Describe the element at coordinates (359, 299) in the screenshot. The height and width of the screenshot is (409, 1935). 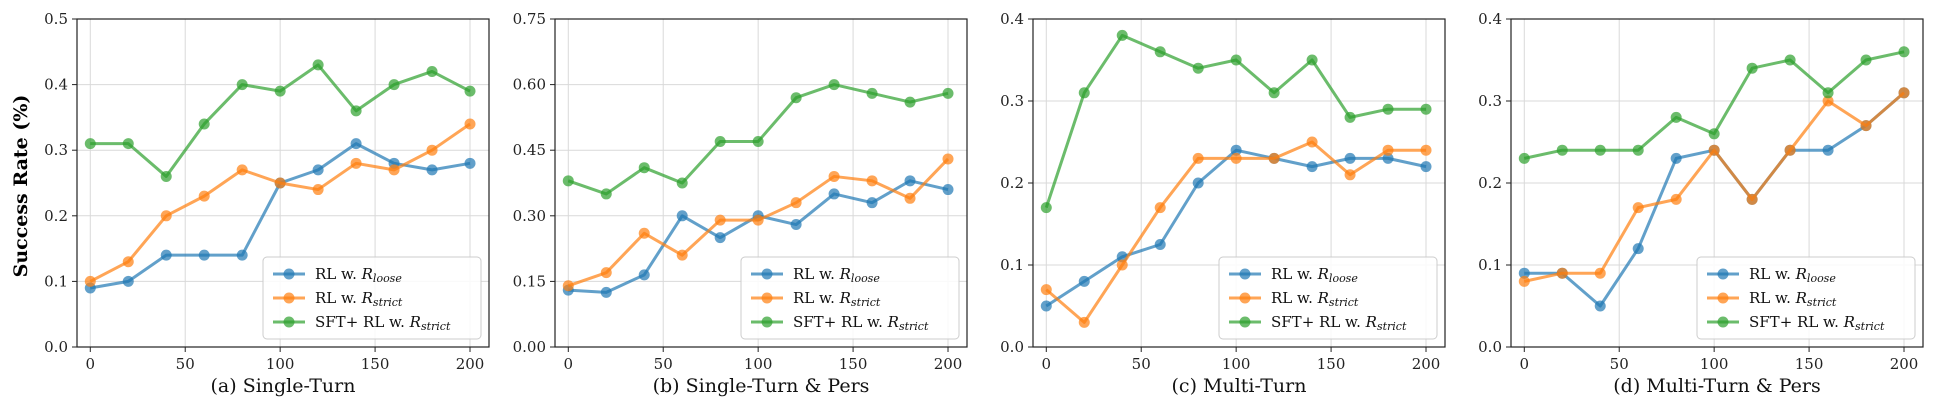
I see `legend-label: RL w. Rstrict` at that location.